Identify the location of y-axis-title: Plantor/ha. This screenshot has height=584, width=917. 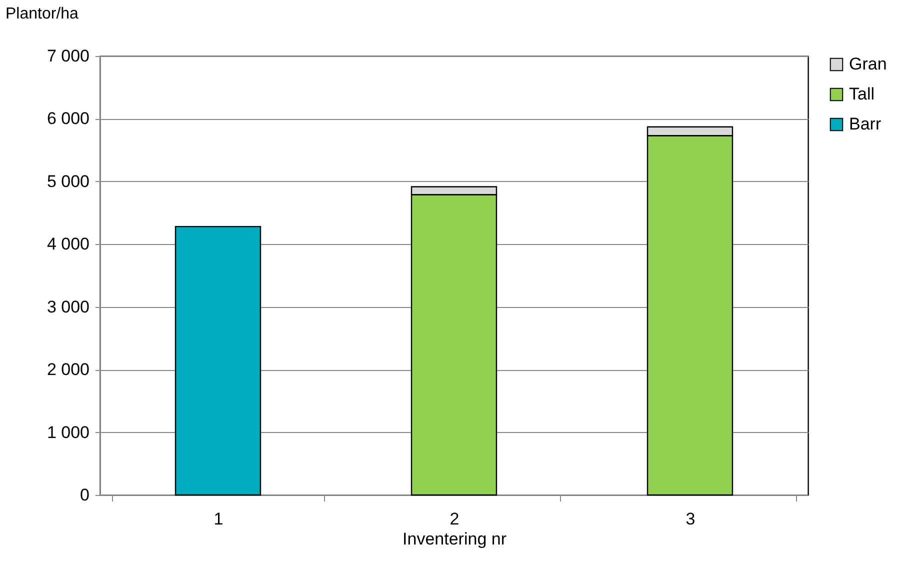
(42, 14).